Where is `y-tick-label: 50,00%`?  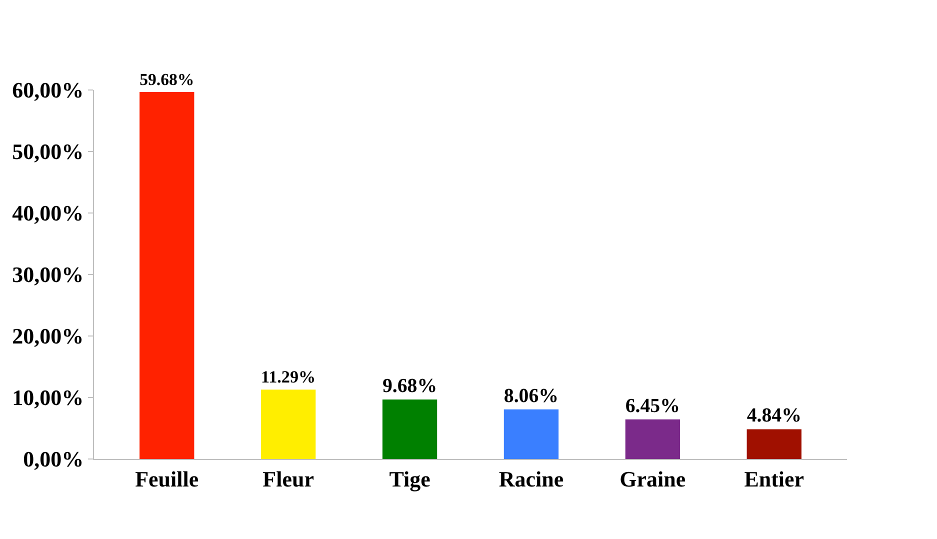 y-tick-label: 50,00% is located at coordinates (48, 151).